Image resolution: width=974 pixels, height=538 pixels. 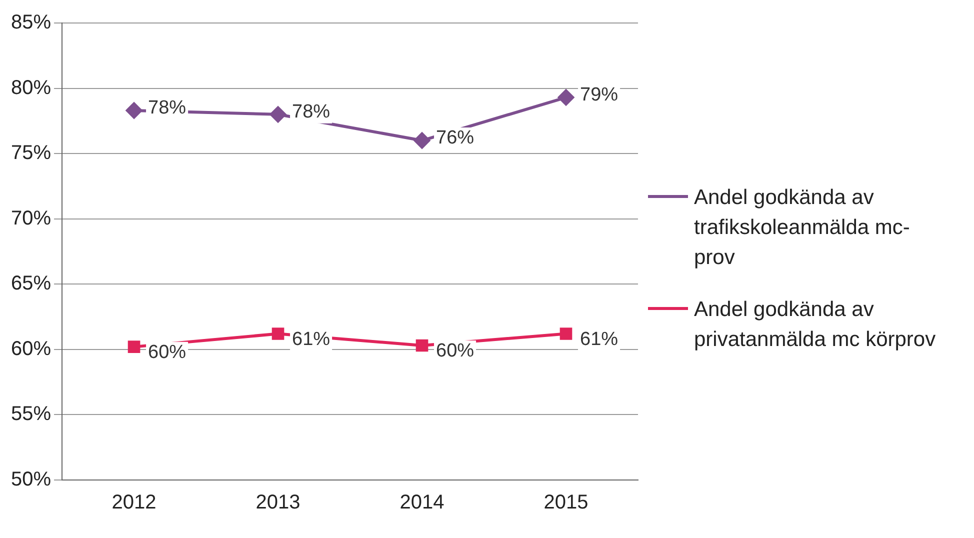 What do you see at coordinates (815, 325) in the screenshot?
I see `legend-label: Andel godkända av privatanmälda mc körprov` at bounding box center [815, 325].